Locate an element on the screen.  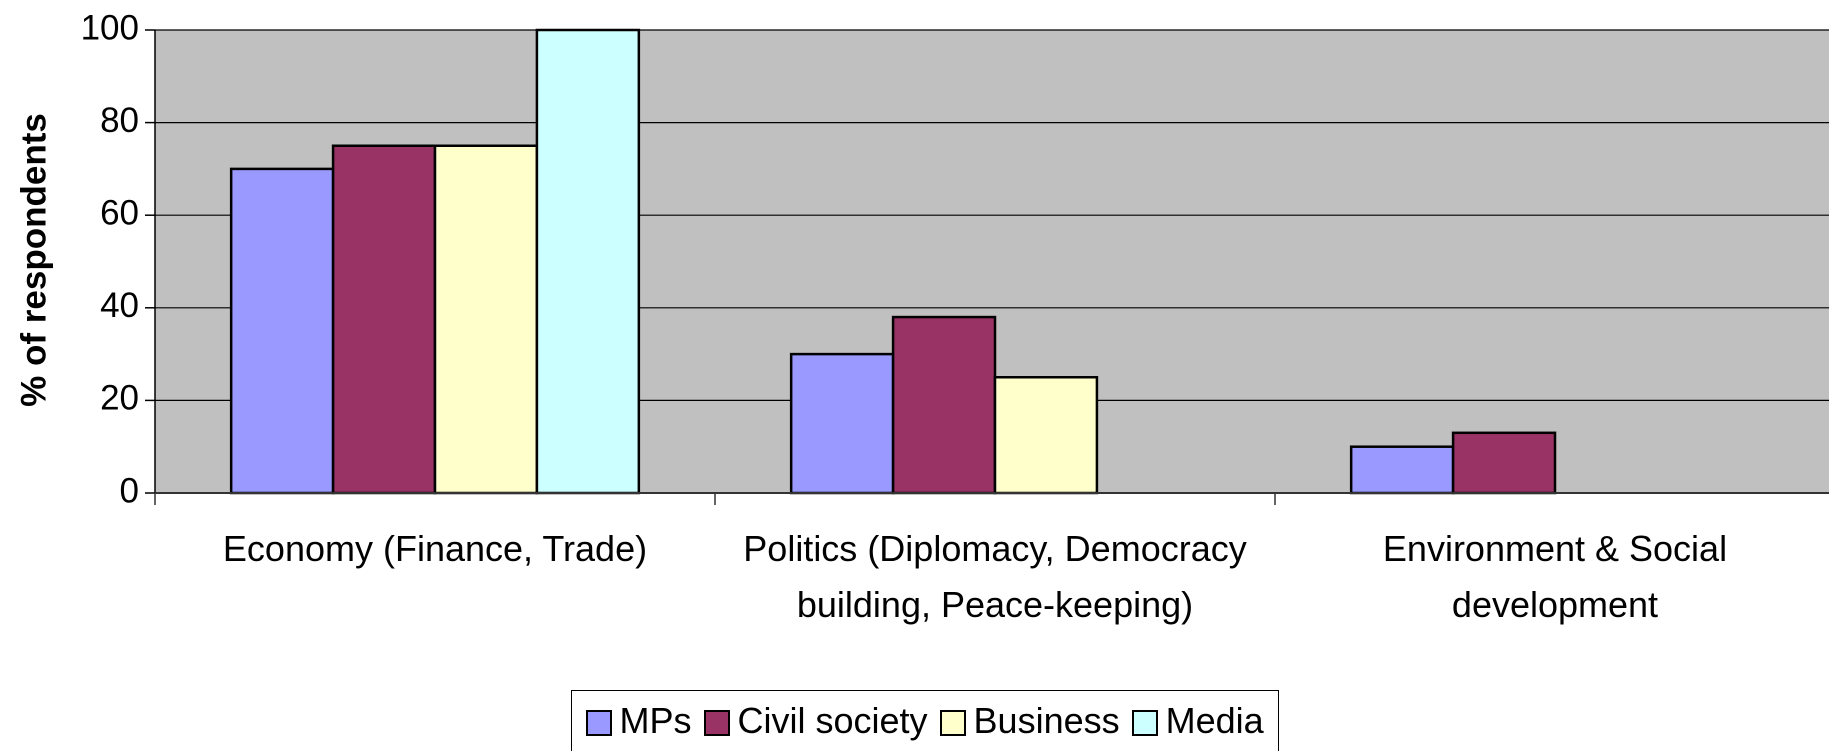
legend-label: MPs is located at coordinates (655, 720).